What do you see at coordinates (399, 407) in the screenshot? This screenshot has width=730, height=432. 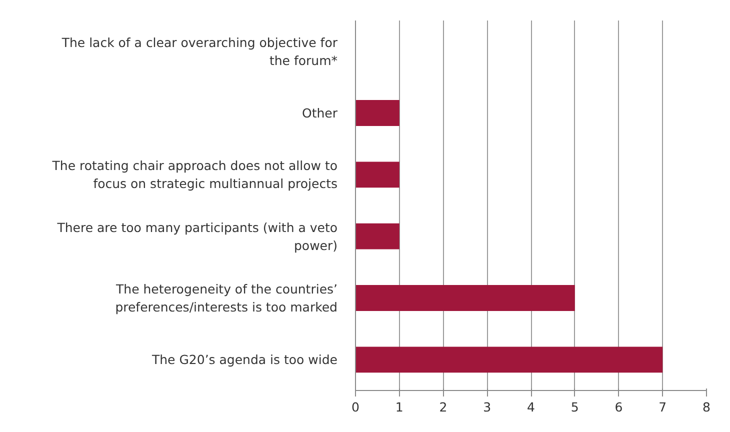 I see `x-tick-label: 1` at bounding box center [399, 407].